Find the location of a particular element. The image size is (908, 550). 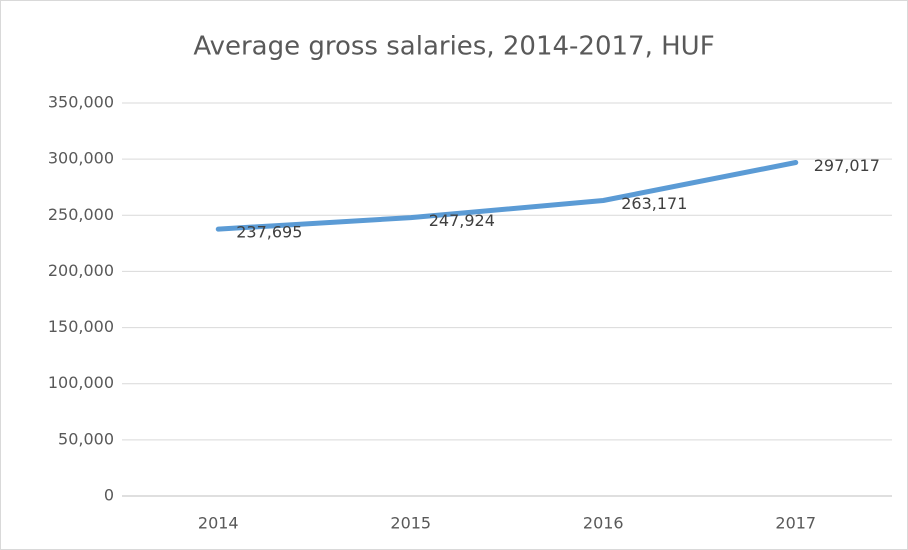

data-label: 263,171 is located at coordinates (654, 203).